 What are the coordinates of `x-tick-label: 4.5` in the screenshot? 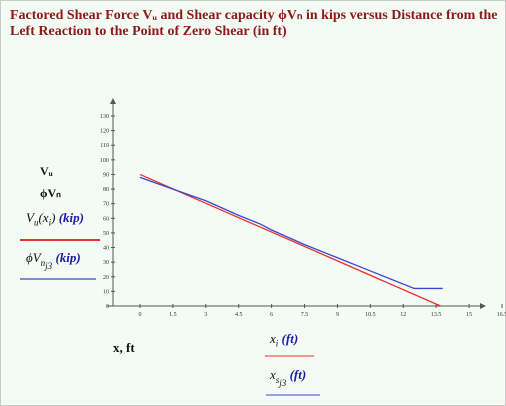 It's located at (239, 315).